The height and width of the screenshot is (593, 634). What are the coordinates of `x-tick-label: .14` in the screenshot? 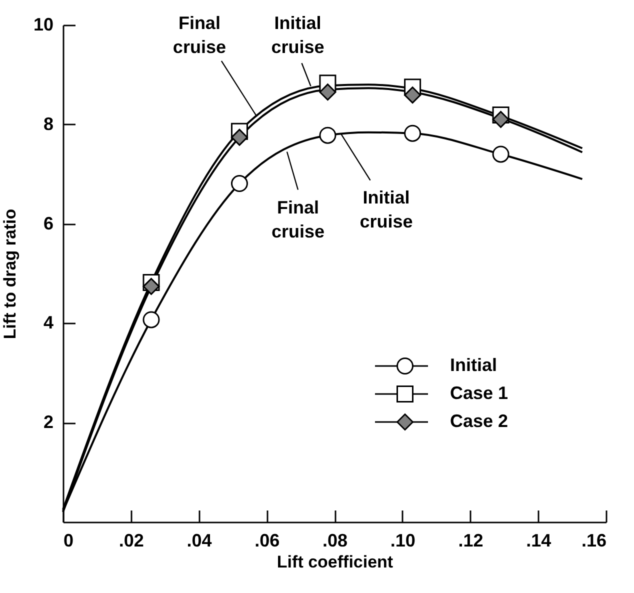 It's located at (539, 540).